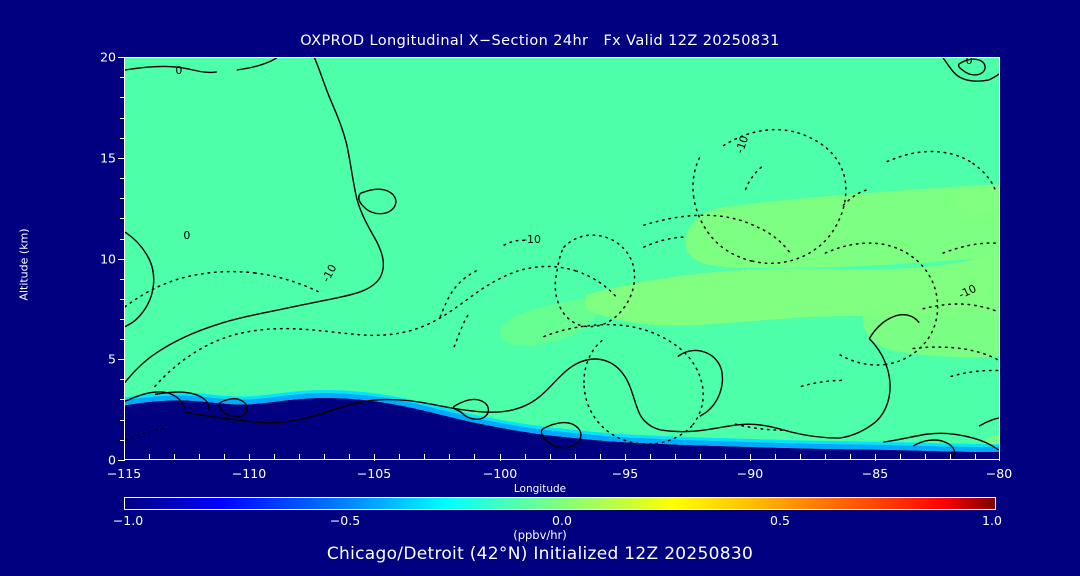 This screenshot has height=576, width=1080. I want to click on colorbar-label-1.0: 1.0, so click(992, 520).